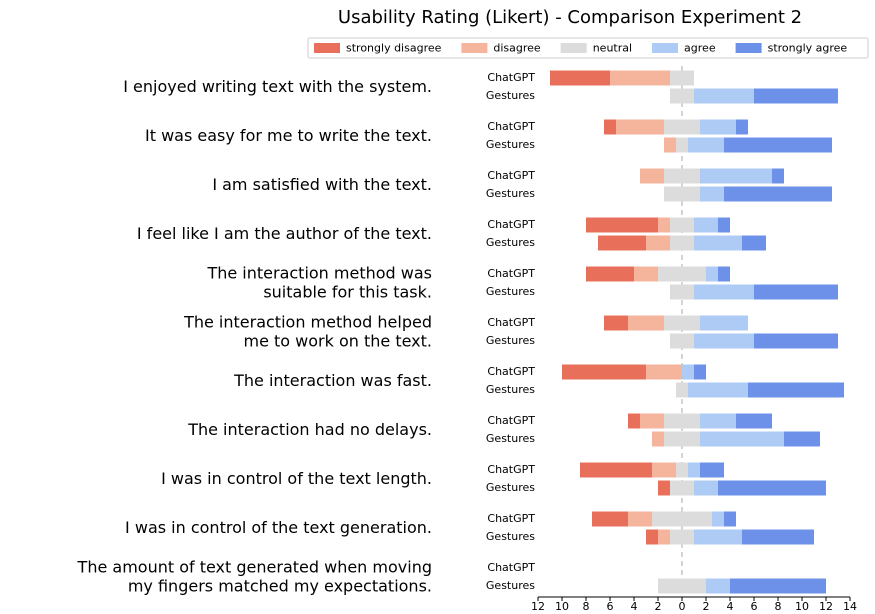 This screenshot has height=614, width=875. I want to click on legend-label: agree, so click(700, 48).